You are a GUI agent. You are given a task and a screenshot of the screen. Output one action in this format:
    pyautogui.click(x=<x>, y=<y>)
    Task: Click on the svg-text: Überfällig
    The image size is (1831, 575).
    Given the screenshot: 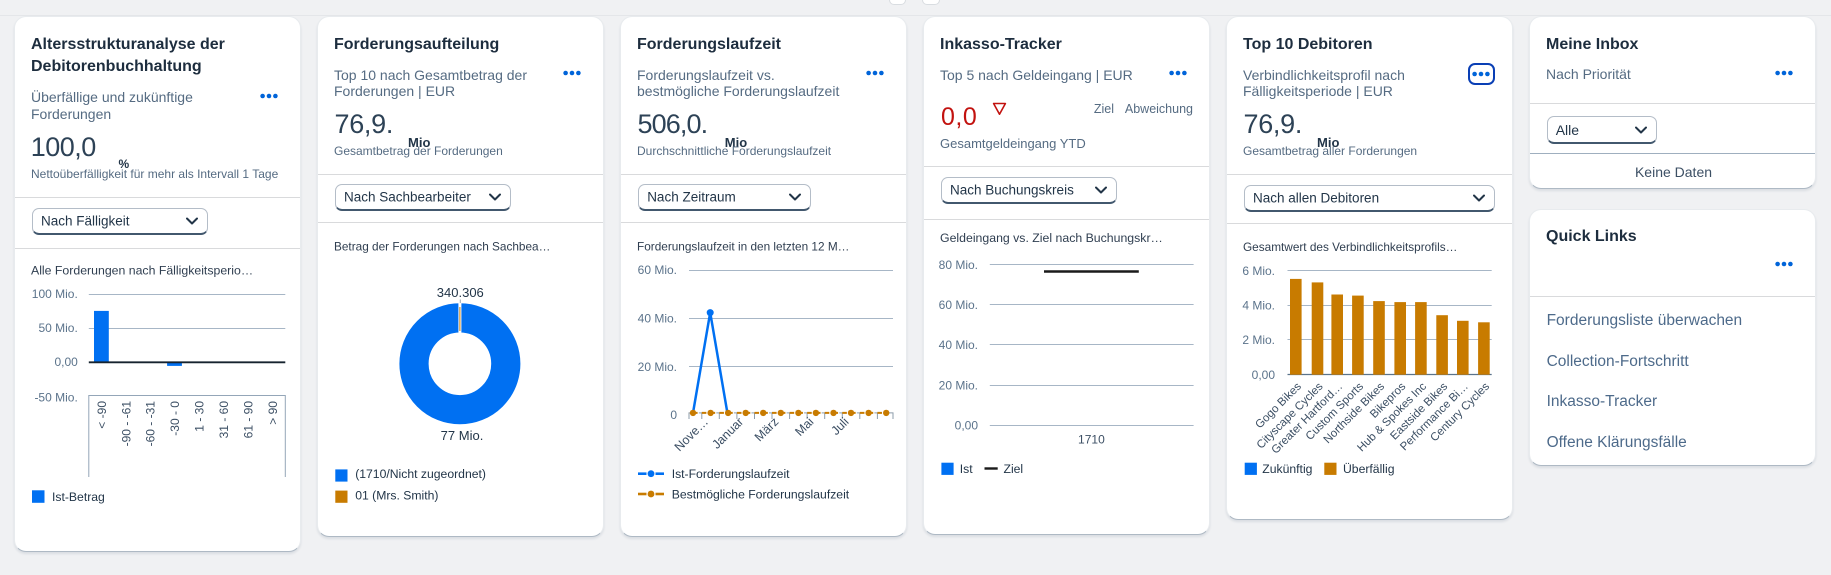 What is the action you would take?
    pyautogui.click(x=1368, y=469)
    